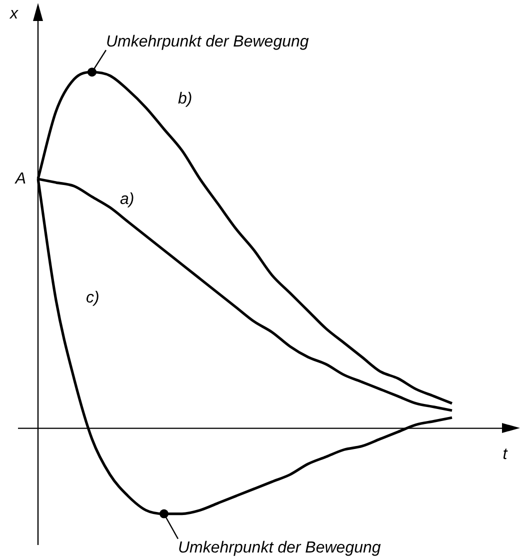  Describe the element at coordinates (14, 13) in the screenshot. I see `y-axis-title: x` at that location.